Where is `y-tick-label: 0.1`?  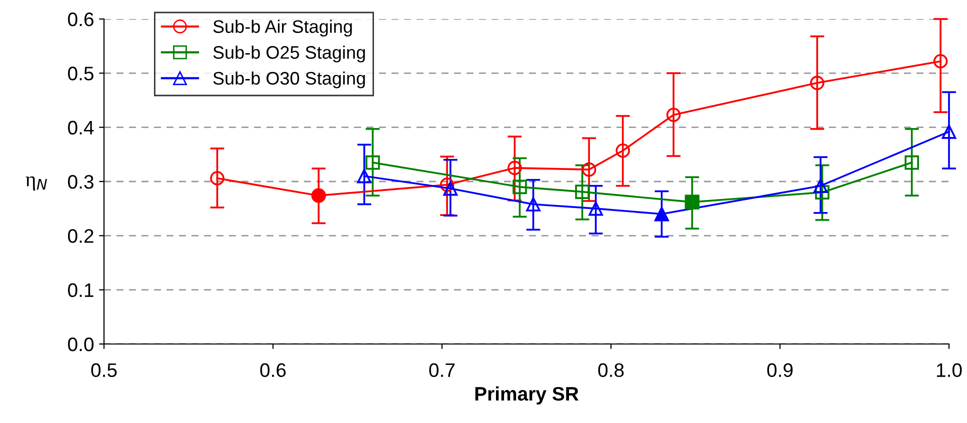 y-tick-label: 0.1 is located at coordinates (81, 290).